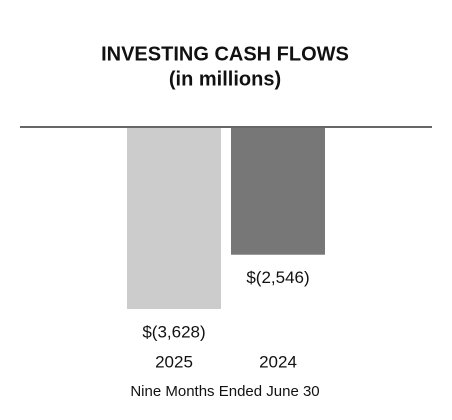 This screenshot has width=452, height=420. Describe the element at coordinates (173, 331) in the screenshot. I see `value-label: $(3,628)` at that location.